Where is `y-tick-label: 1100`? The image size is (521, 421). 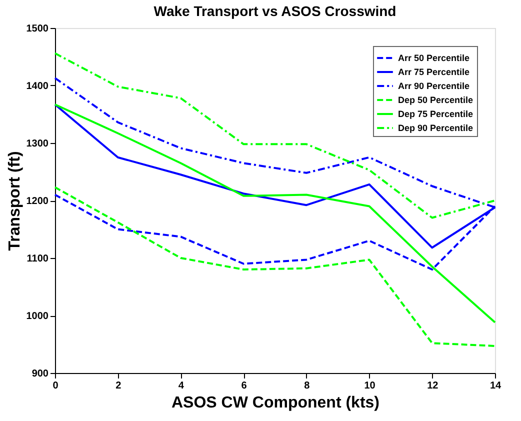 y-tick-label: 1100 is located at coordinates (37, 259).